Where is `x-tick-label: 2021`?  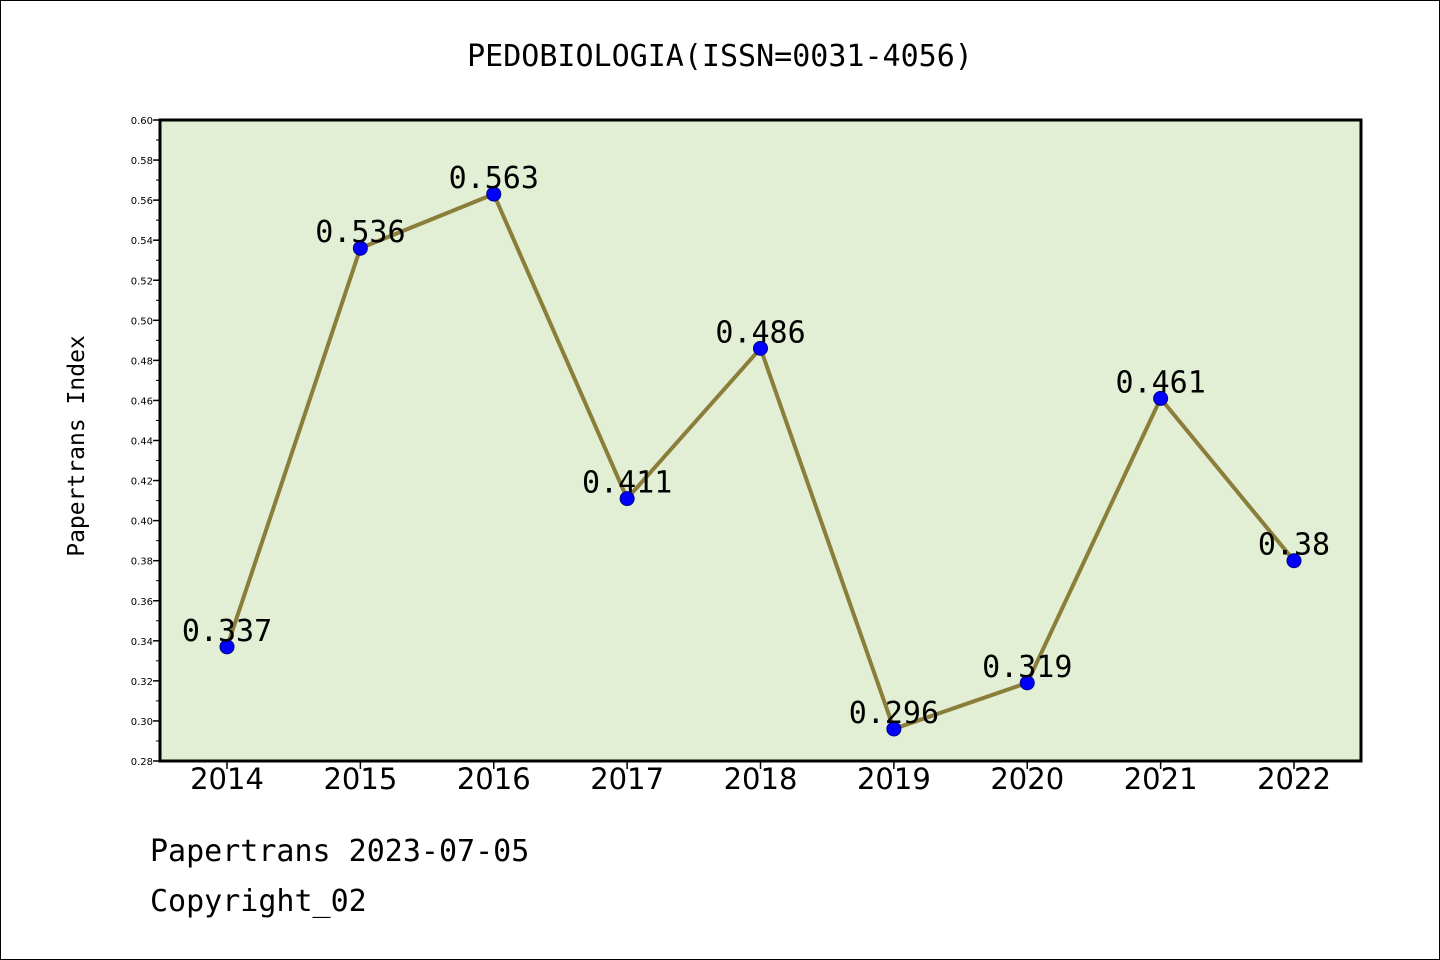 x-tick-label: 2021 is located at coordinates (1161, 779).